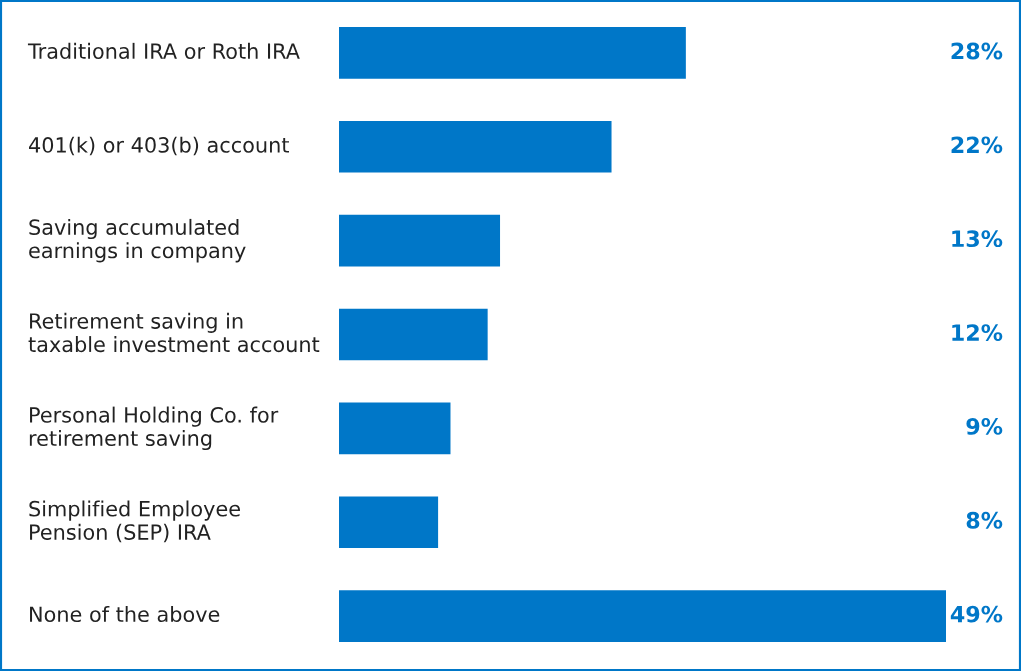 Image resolution: width=1021 pixels, height=671 pixels. Describe the element at coordinates (159, 146) in the screenshot. I see `y-tick-label: 401(k) or 403(b) account` at that location.